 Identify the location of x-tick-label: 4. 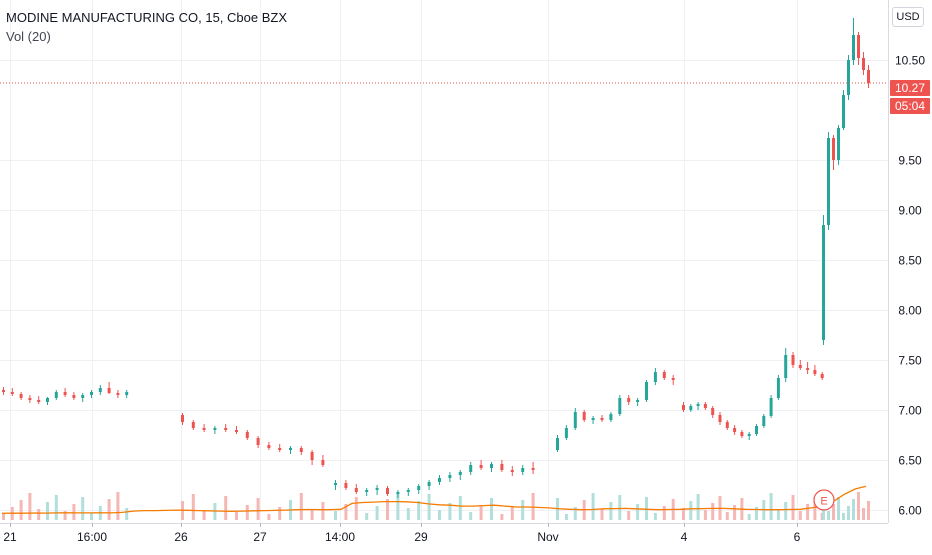
(684, 537).